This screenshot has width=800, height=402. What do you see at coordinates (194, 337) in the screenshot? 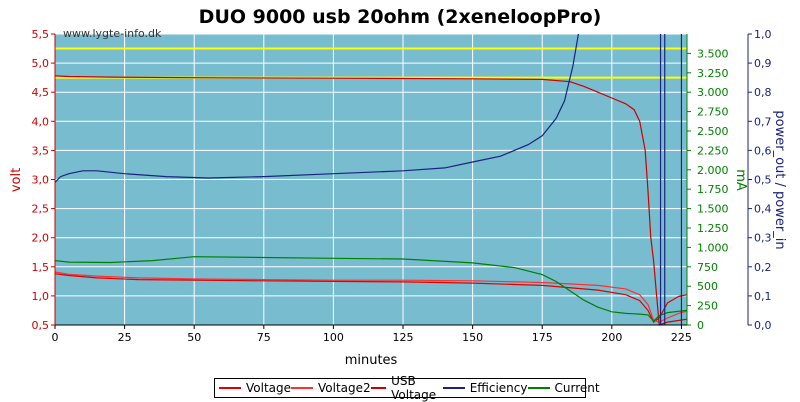
I see `x-tick-label: 50` at bounding box center [194, 337].